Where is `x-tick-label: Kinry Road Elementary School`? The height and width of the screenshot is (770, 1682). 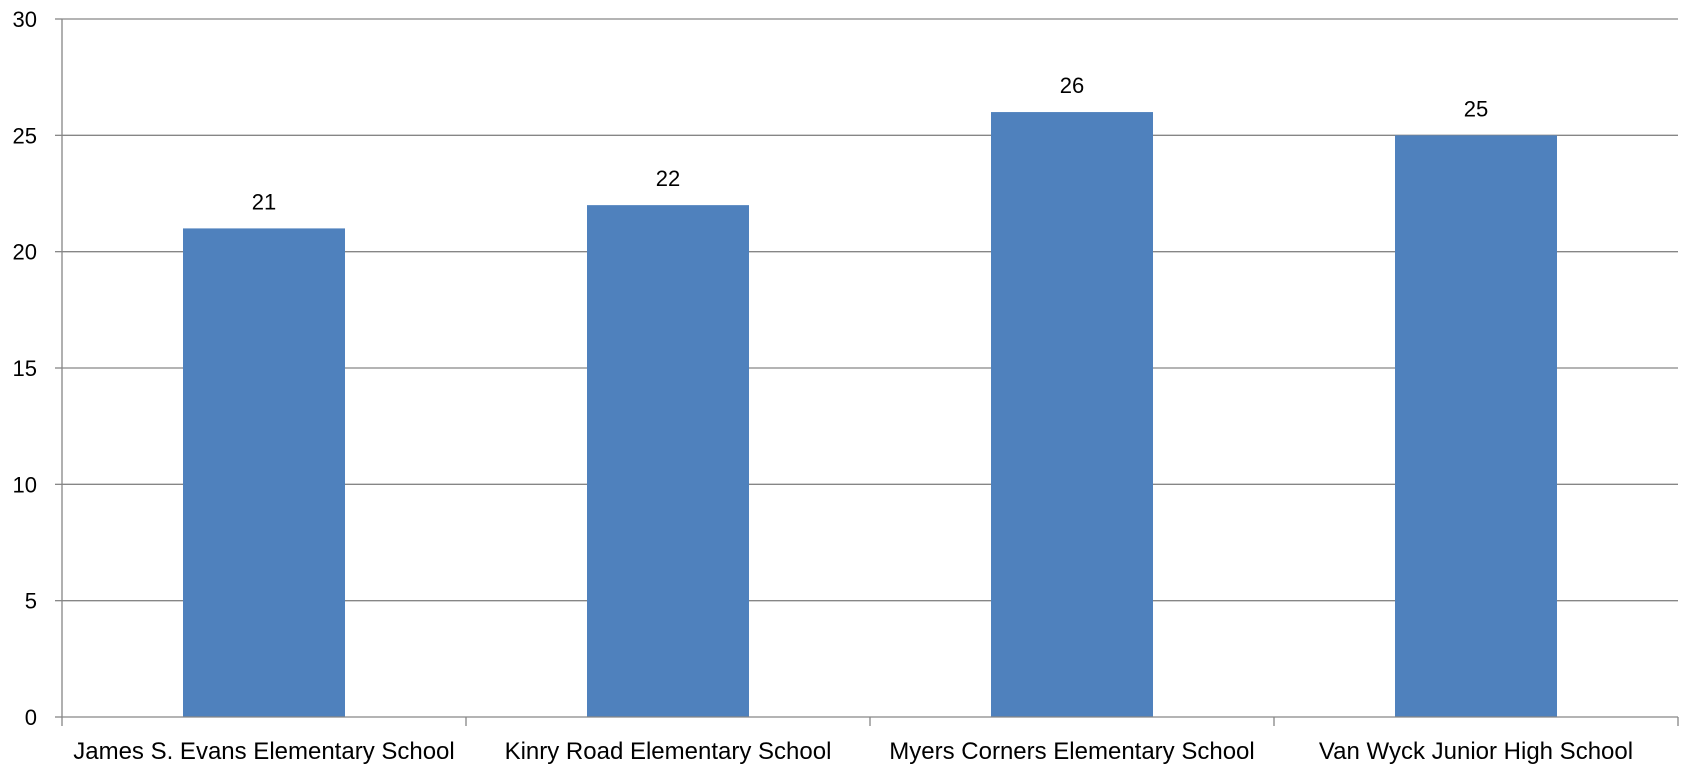 x-tick-label: Kinry Road Elementary School is located at coordinates (668, 751).